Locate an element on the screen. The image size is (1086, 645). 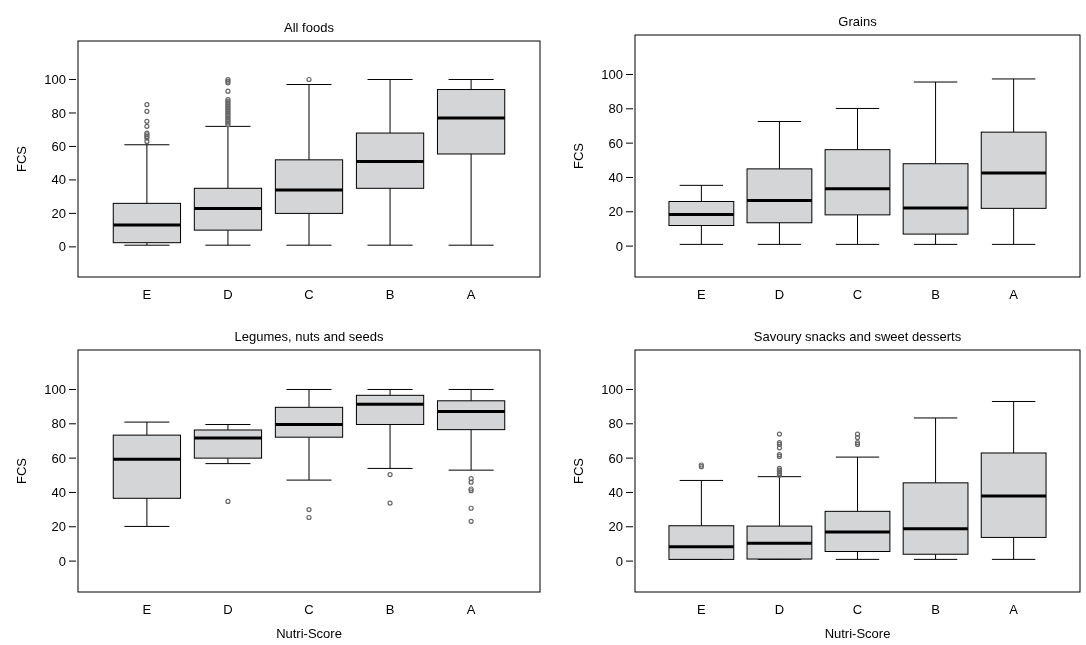
chart-title: Legumes, nuts and seeds is located at coordinates (309, 336).